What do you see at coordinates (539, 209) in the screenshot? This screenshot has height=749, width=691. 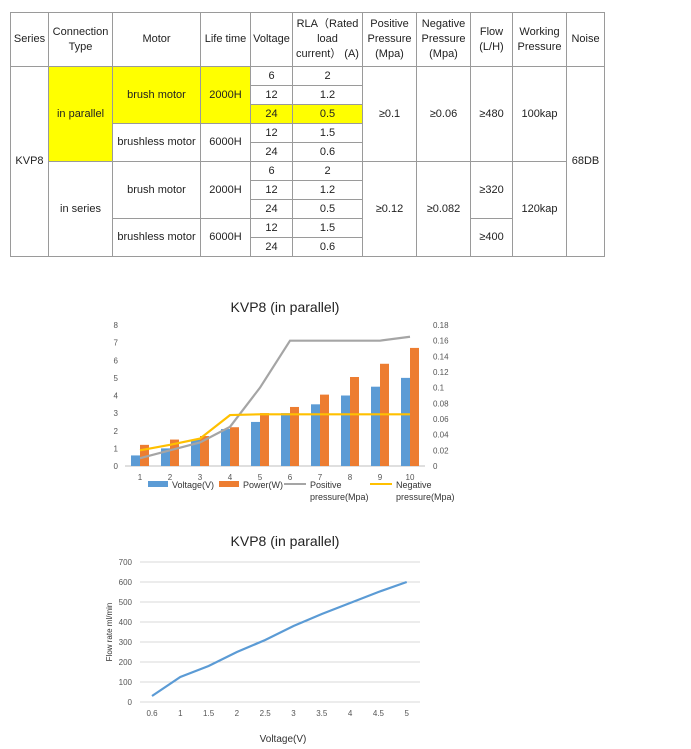 I see `working-pressure-cell: 120kap` at bounding box center [539, 209].